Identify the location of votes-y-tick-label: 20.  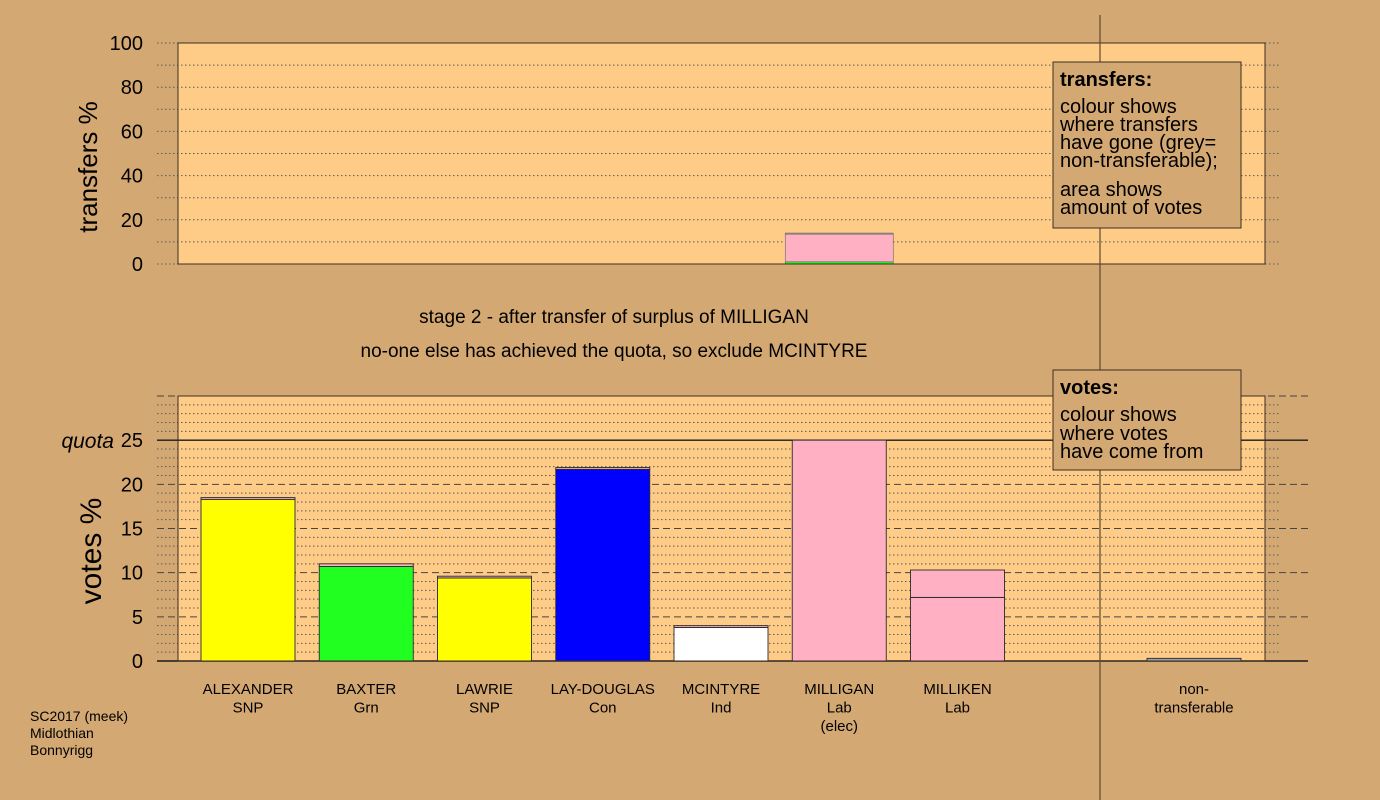
(132, 485).